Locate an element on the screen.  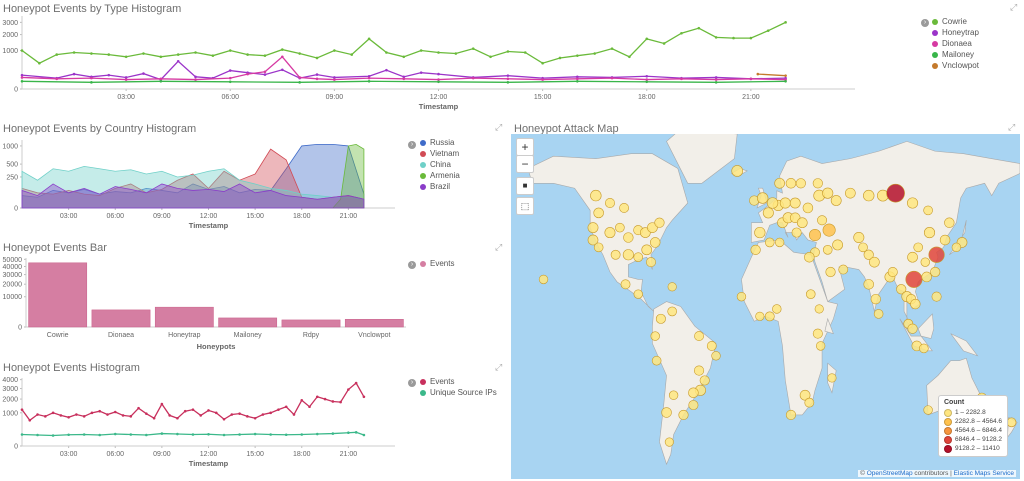
legend-item: Honeytrap is located at coordinates (955, 32).